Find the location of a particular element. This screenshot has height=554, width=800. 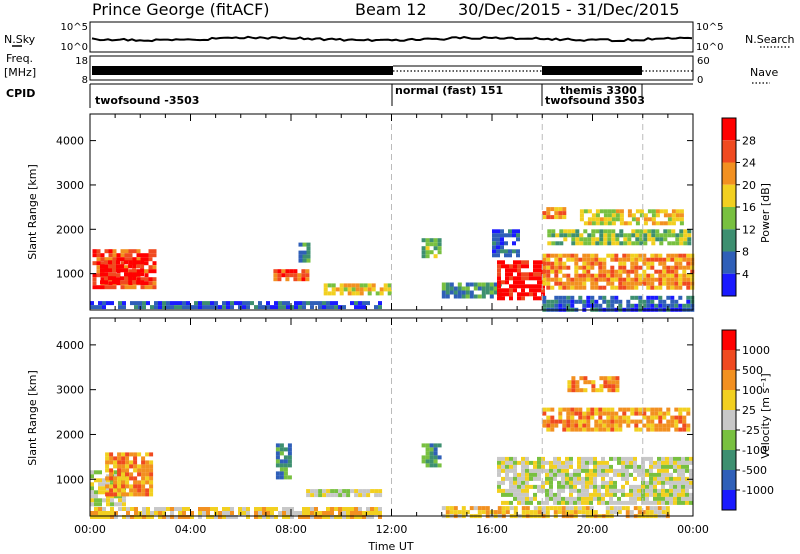

nsky-trace is located at coordinates (392, 39).